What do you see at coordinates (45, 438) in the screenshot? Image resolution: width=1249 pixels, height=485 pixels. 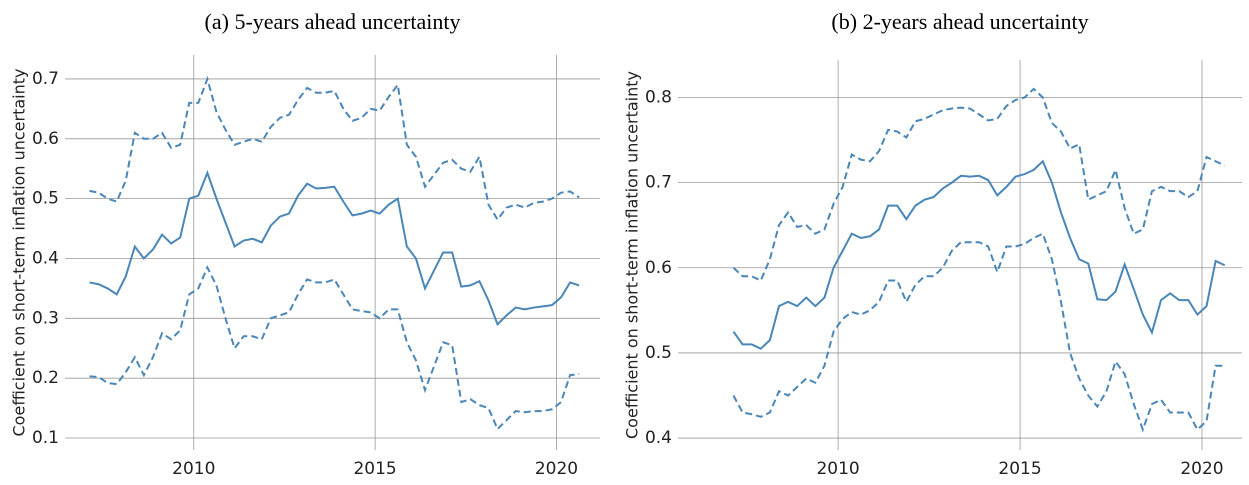 I see `y-tick-label: 0.1` at bounding box center [45, 438].